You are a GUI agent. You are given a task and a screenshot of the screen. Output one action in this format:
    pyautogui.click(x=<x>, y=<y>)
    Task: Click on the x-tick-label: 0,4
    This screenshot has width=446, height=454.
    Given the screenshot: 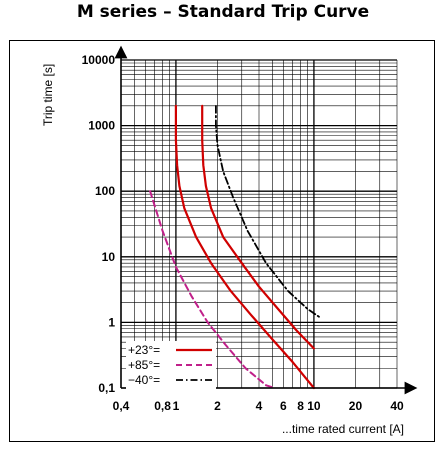 What is the action you would take?
    pyautogui.click(x=121, y=406)
    